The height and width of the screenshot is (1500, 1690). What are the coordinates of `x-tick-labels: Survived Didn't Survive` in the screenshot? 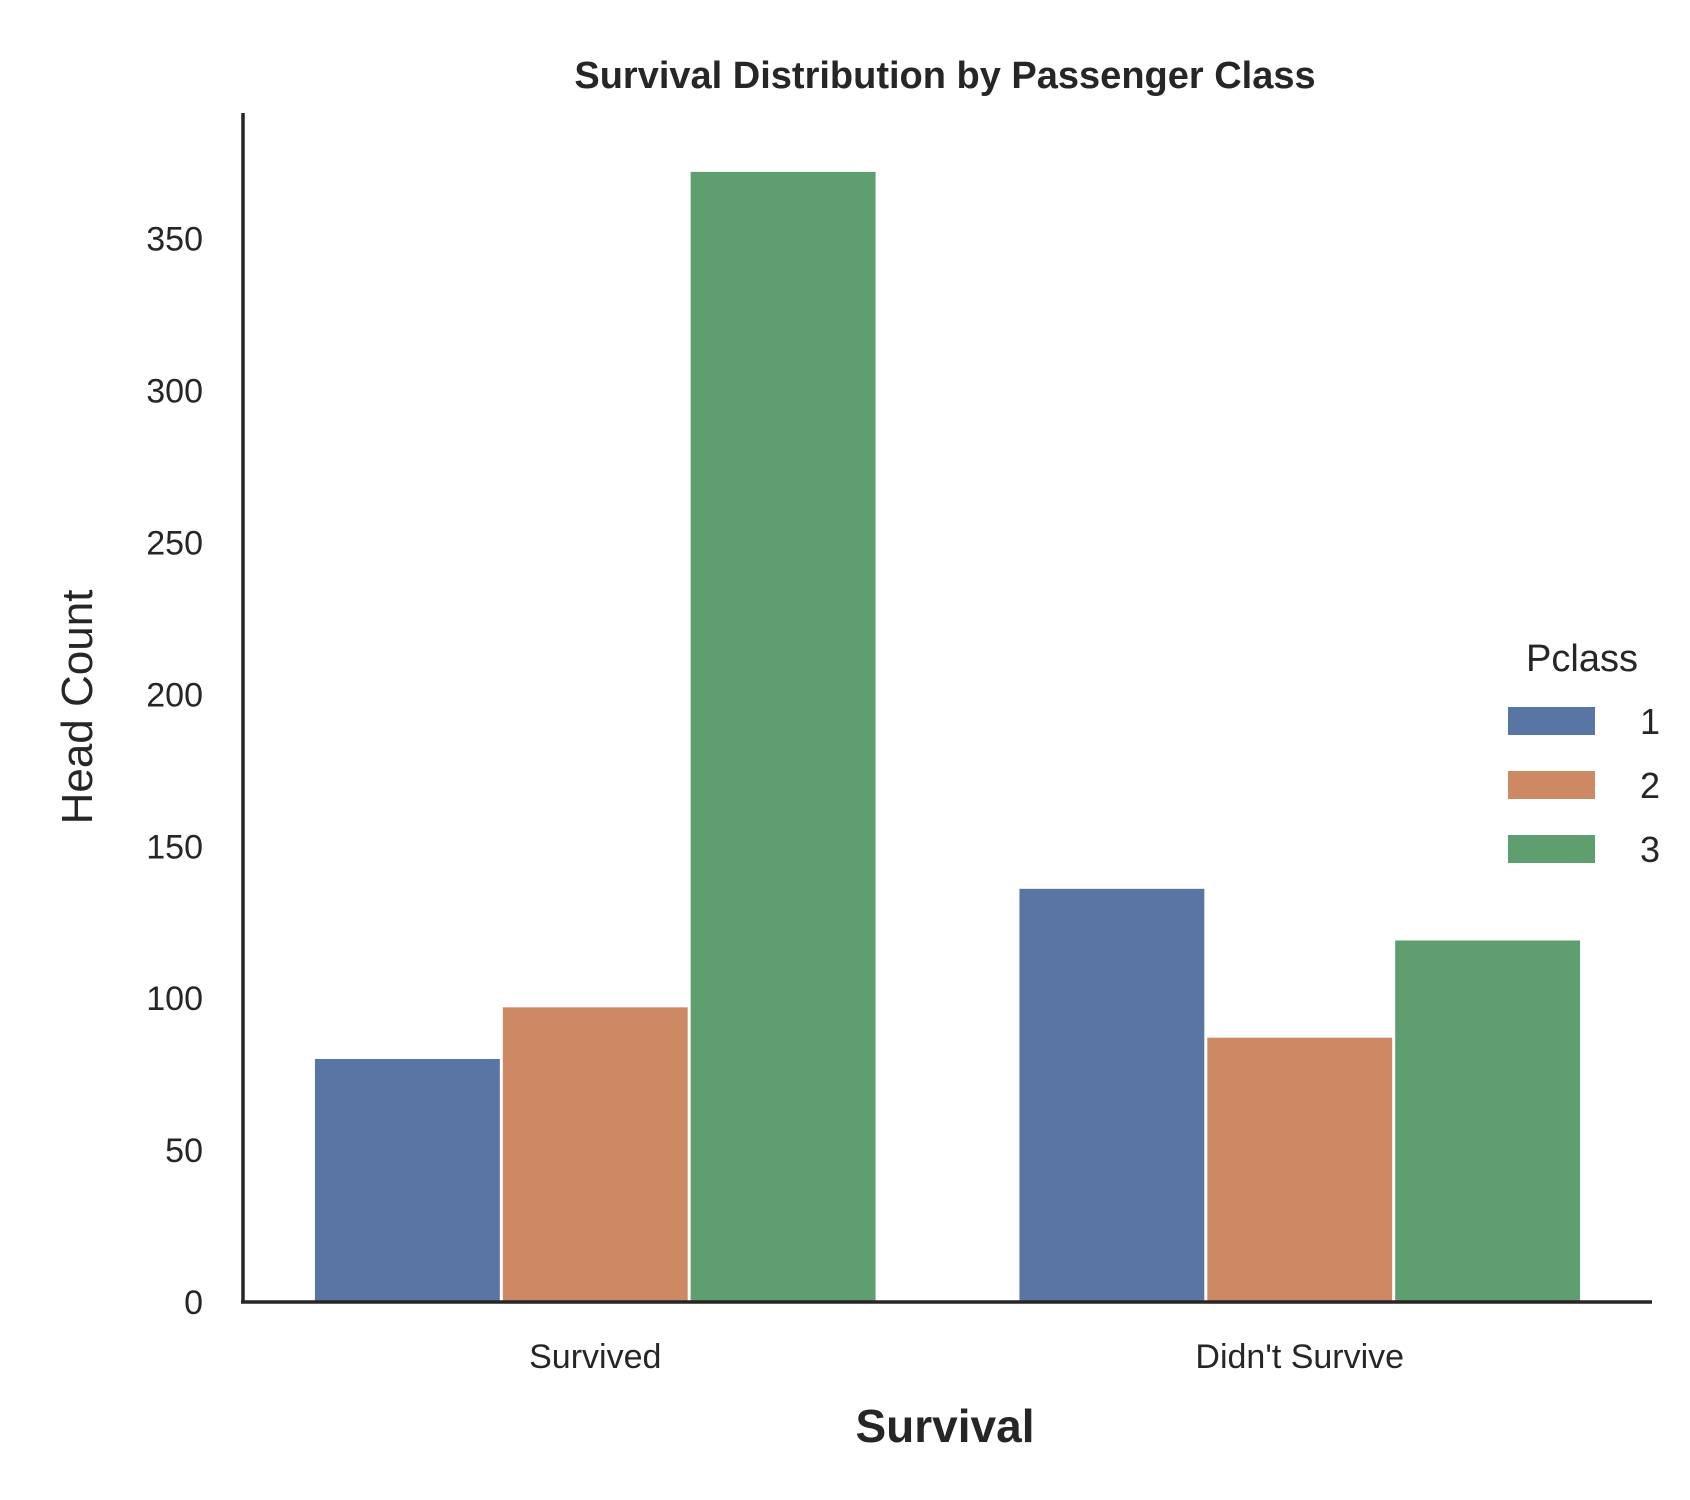 It's located at (966, 1357).